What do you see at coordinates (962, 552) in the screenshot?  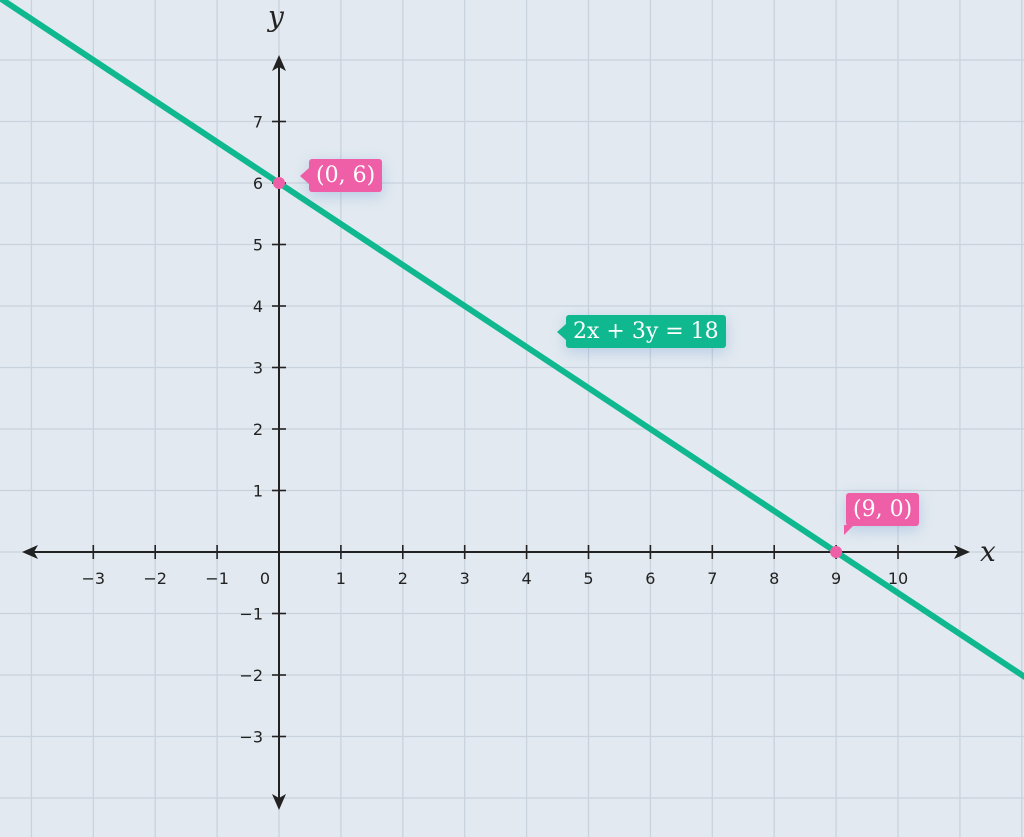 I see `x-axis-arrow-right` at bounding box center [962, 552].